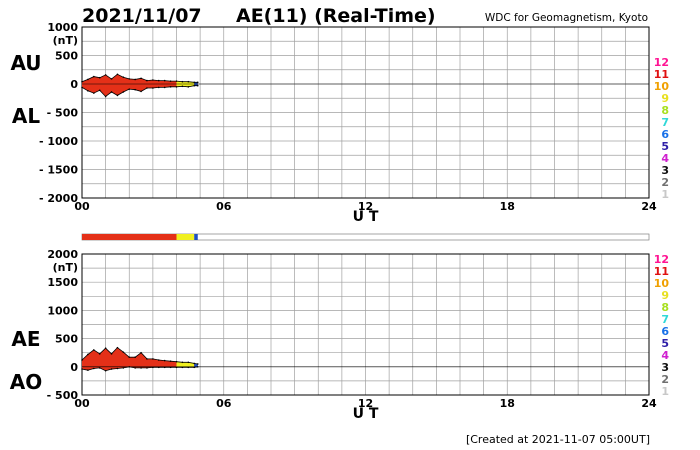 The width and height of the screenshot is (700, 450). Describe the element at coordinates (649, 403) in the screenshot. I see `x-tick-label: 24` at that location.